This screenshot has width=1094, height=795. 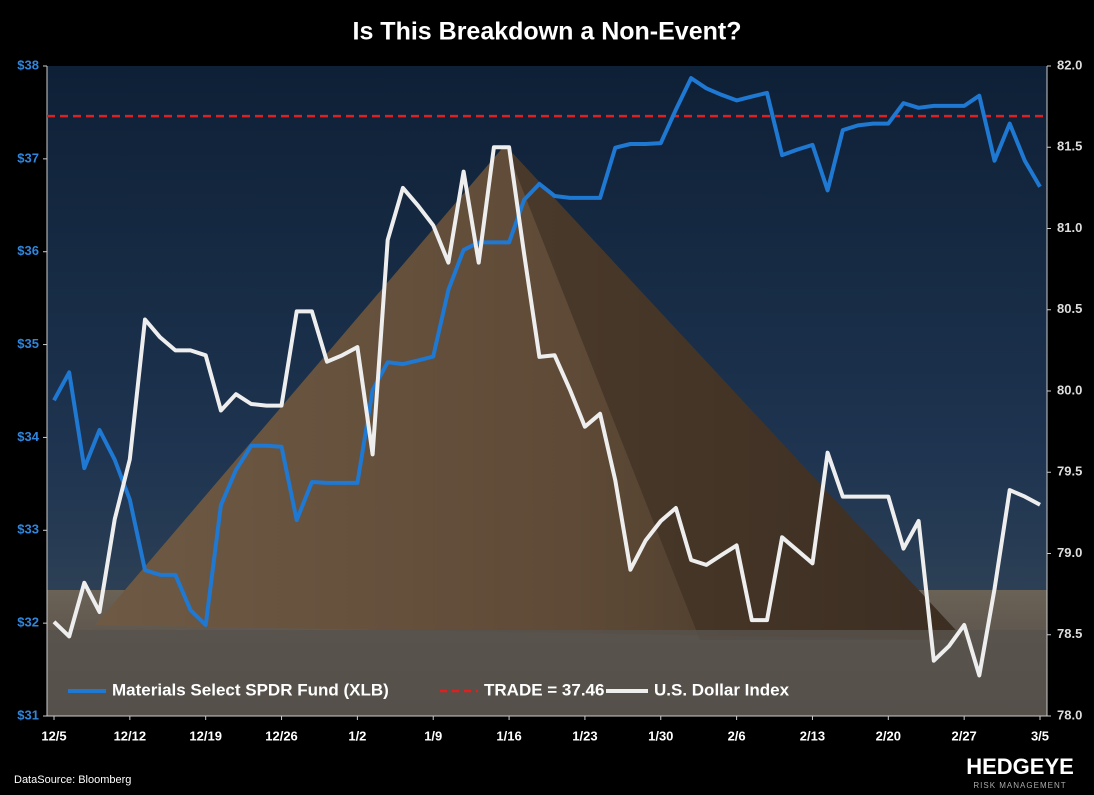 I want to click on x-tick-label: 1/16, so click(x=508, y=735).